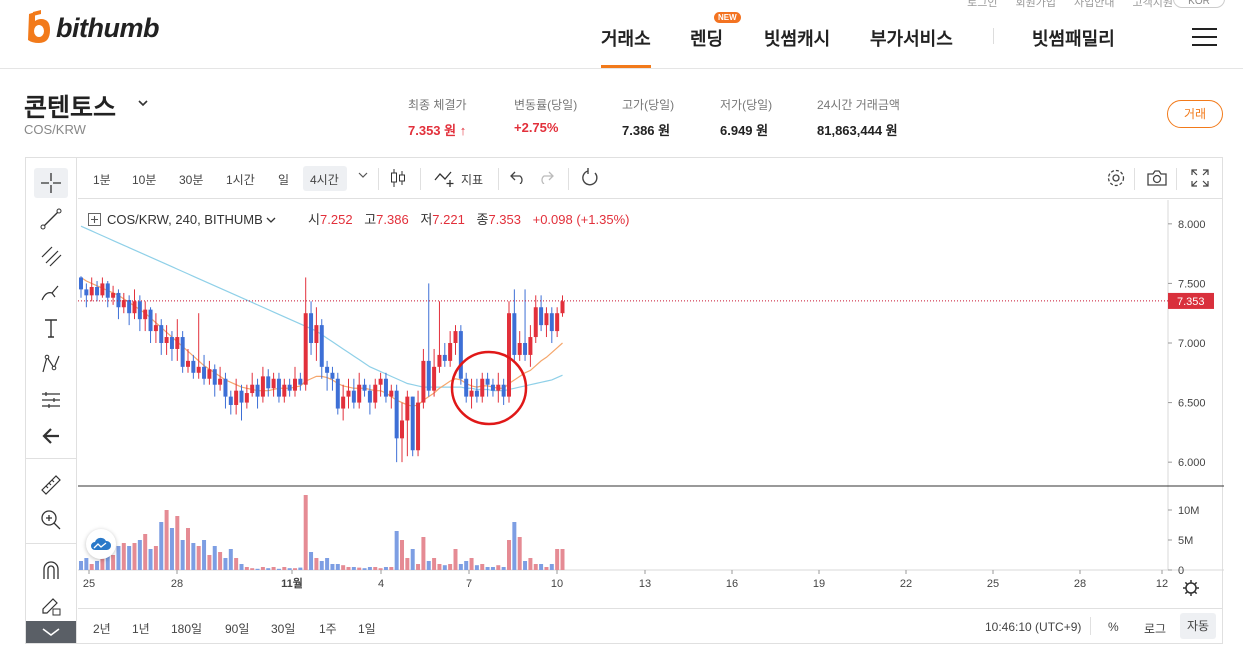 This screenshot has height=649, width=1243. Describe the element at coordinates (102, 180) in the screenshot. I see `interval-1m: 1분` at that location.